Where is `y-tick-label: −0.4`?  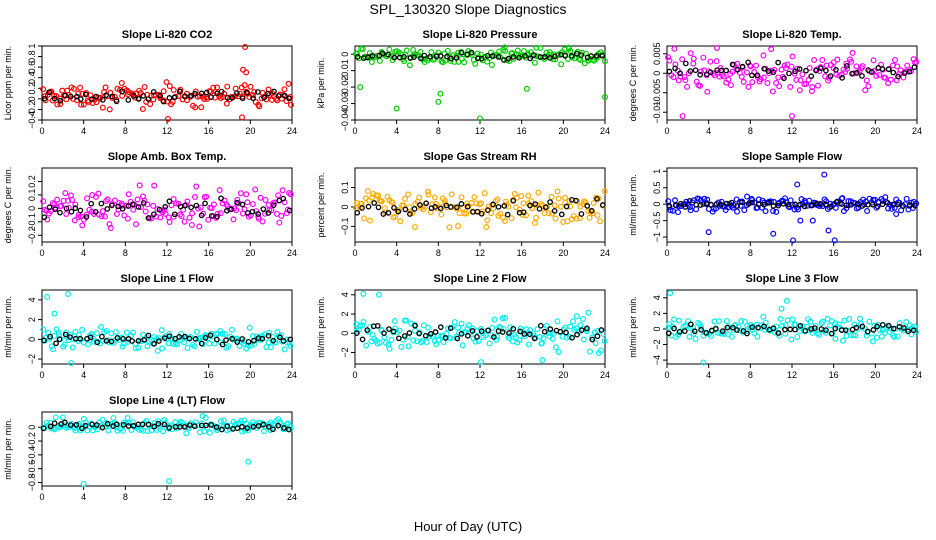
y-tick-label: −0.4 is located at coordinates (32, 455).